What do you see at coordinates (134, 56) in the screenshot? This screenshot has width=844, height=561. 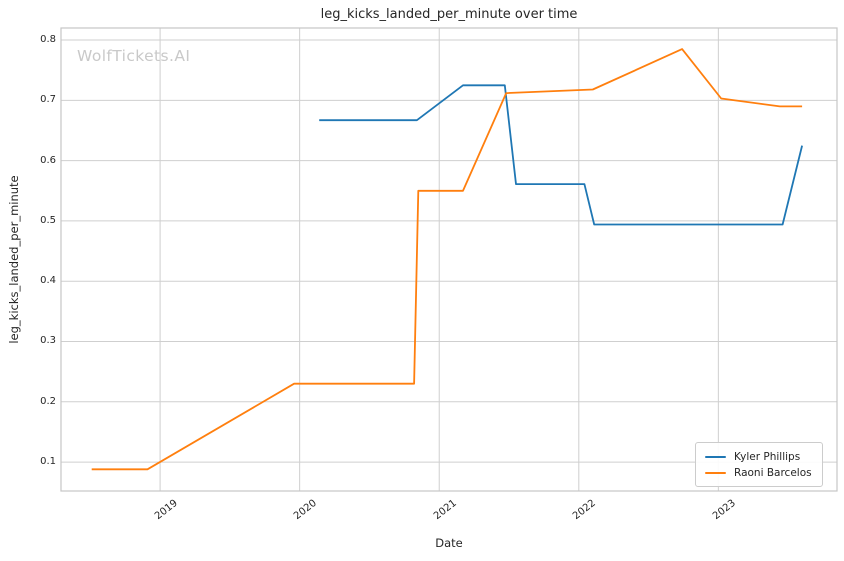 I see `watermark: WolfTickets.AI` at bounding box center [134, 56].